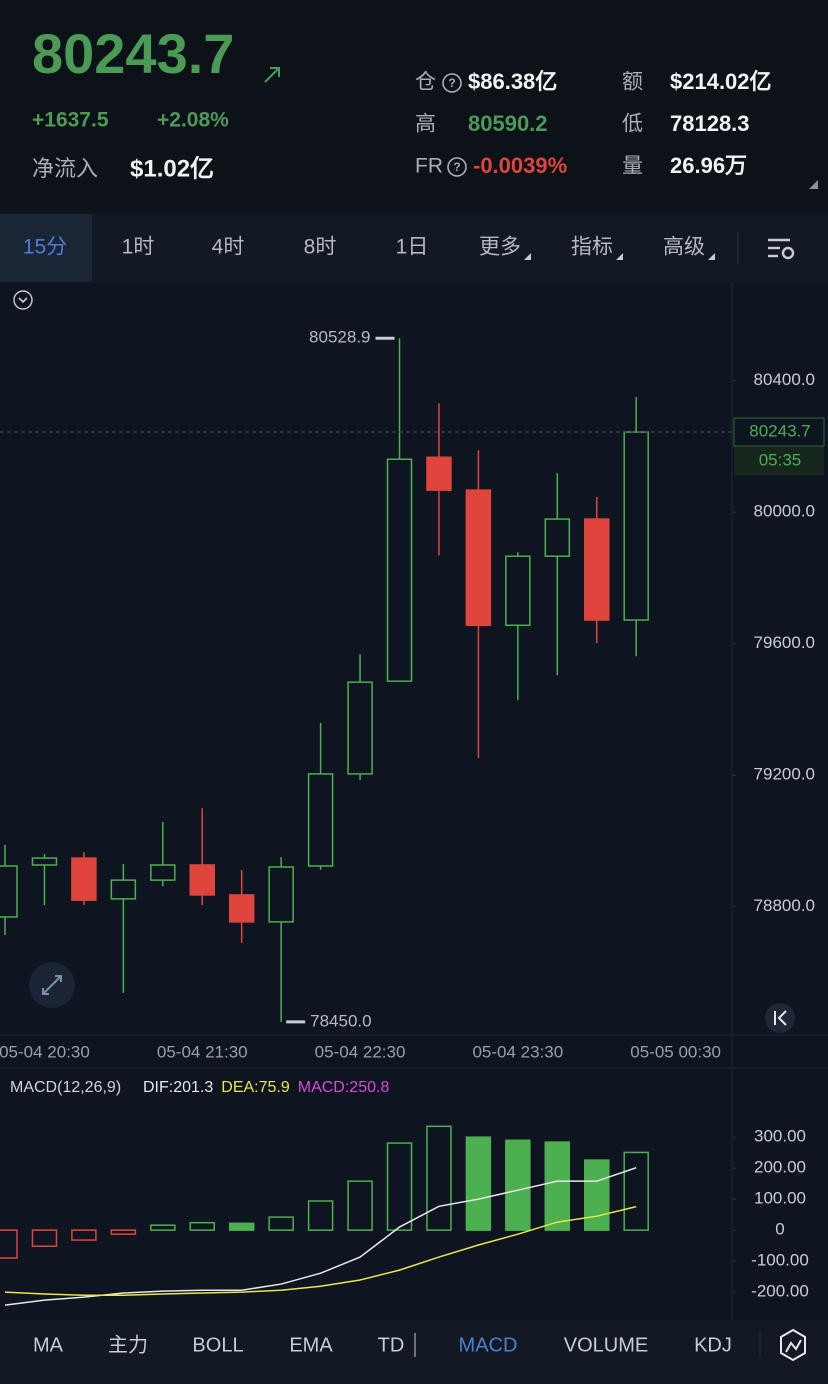 Image resolution: width=828 pixels, height=1384 pixels. Describe the element at coordinates (488, 1345) in the screenshot. I see `indicator-tab: MACD` at that location.